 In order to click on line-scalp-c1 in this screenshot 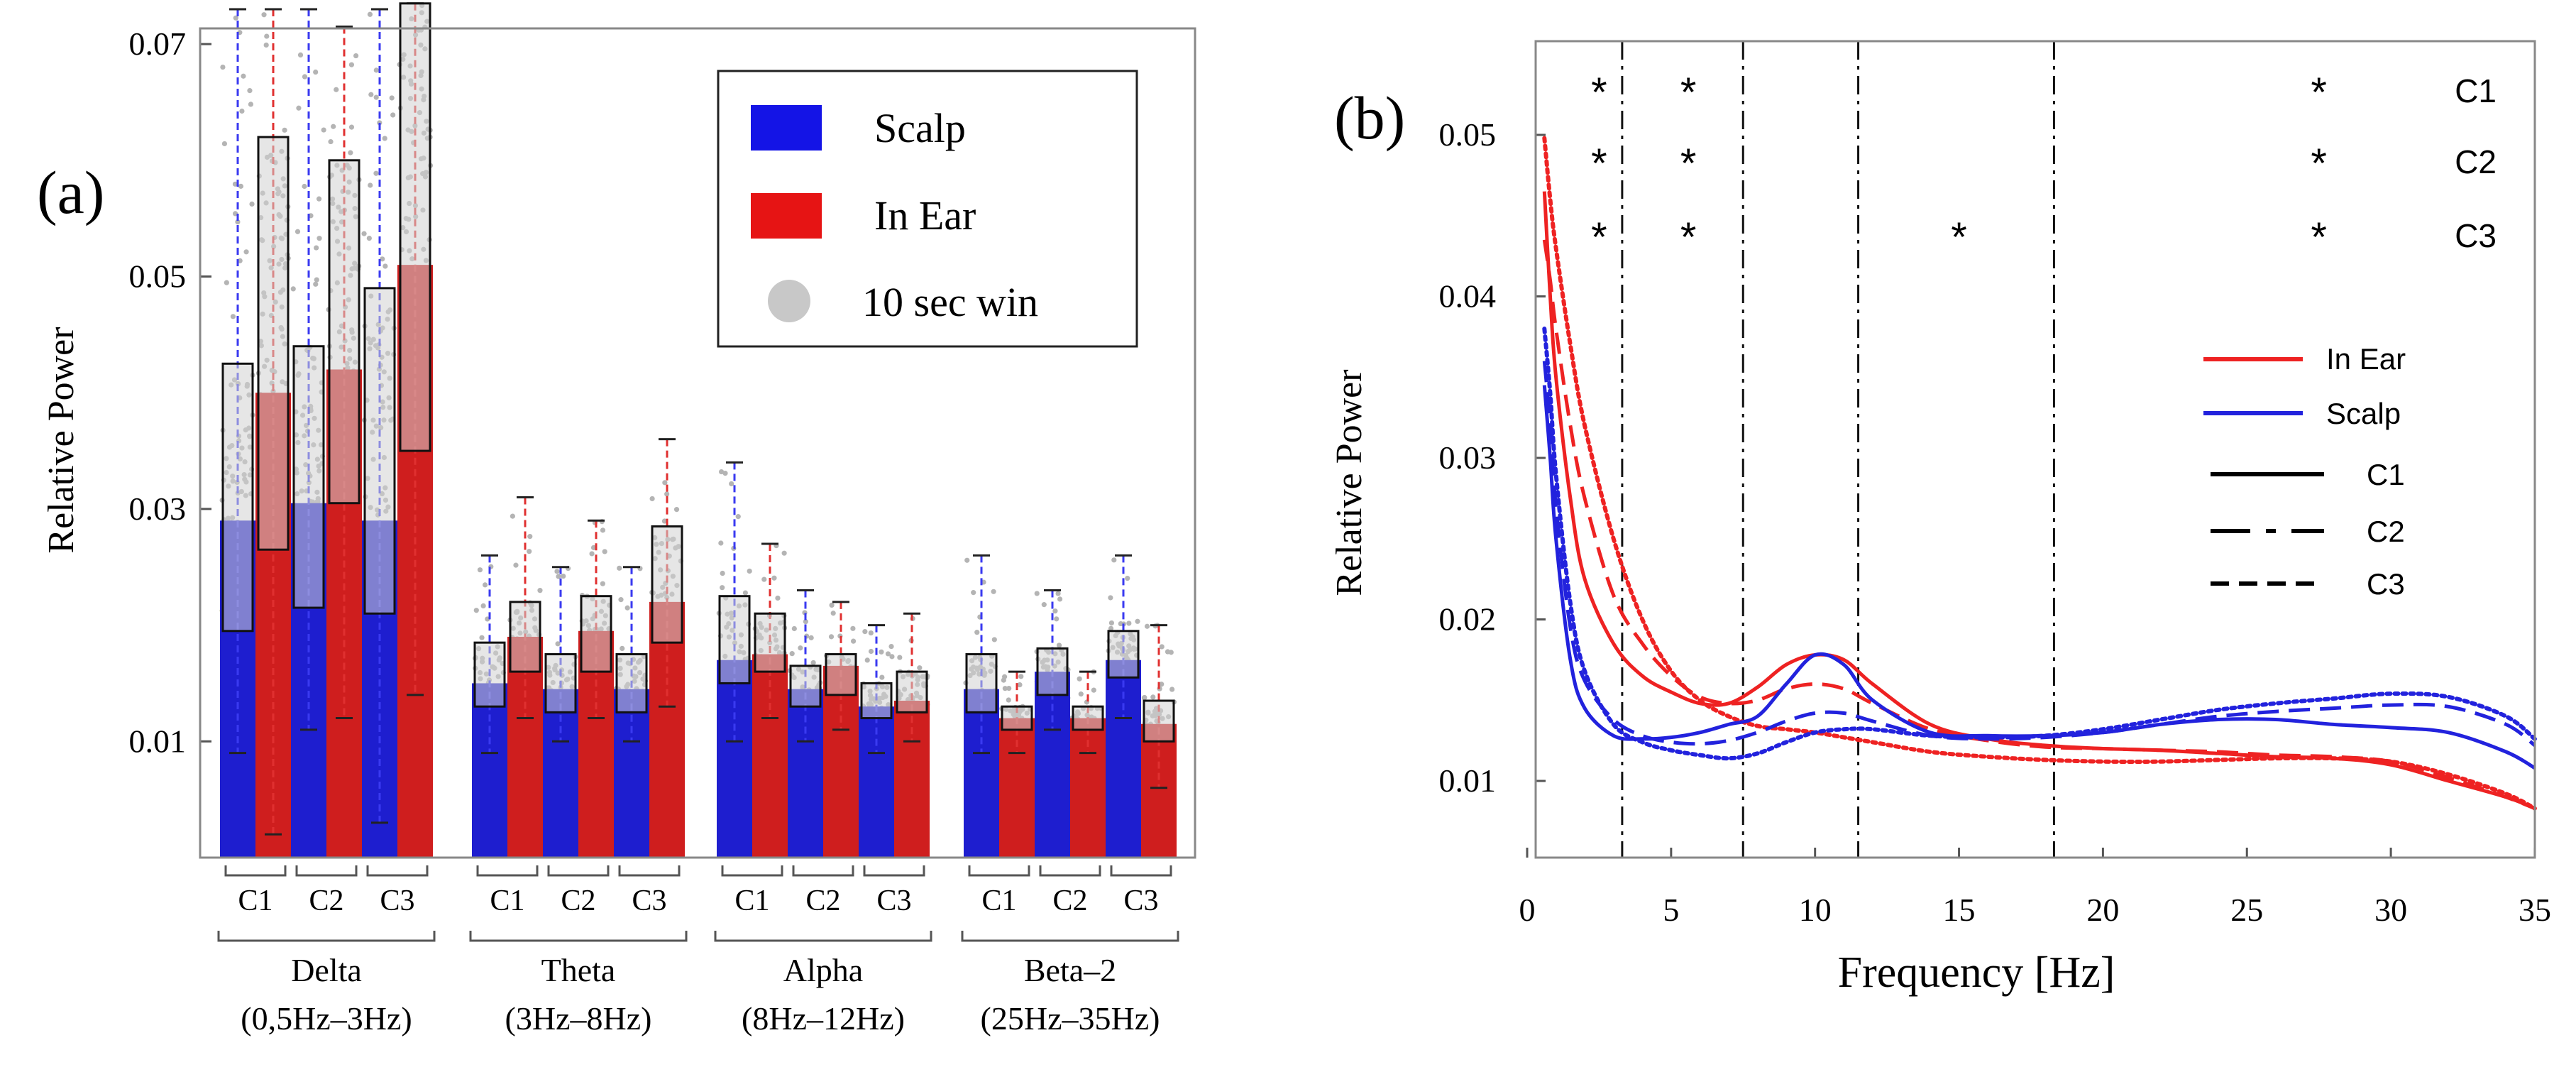, I will do `click(2039, 577)`.